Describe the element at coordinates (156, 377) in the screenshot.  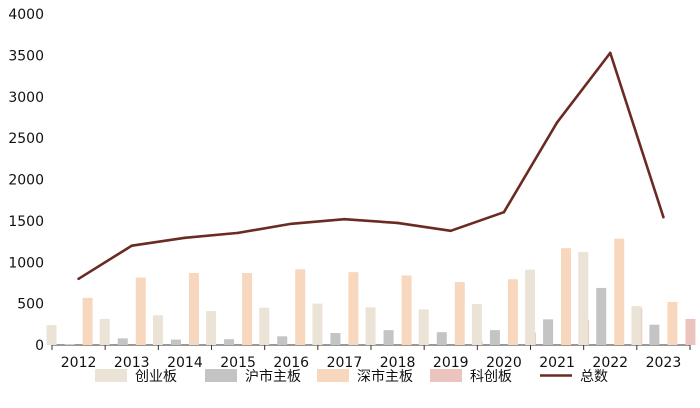
I see `legend-label: 创业板` at that location.